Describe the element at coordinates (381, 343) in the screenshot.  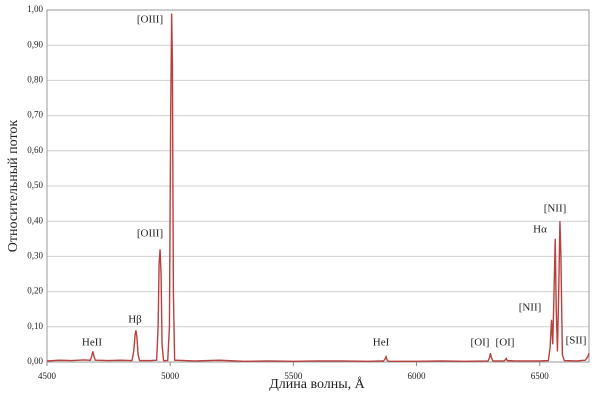
I see `annotation: HeI` at that location.